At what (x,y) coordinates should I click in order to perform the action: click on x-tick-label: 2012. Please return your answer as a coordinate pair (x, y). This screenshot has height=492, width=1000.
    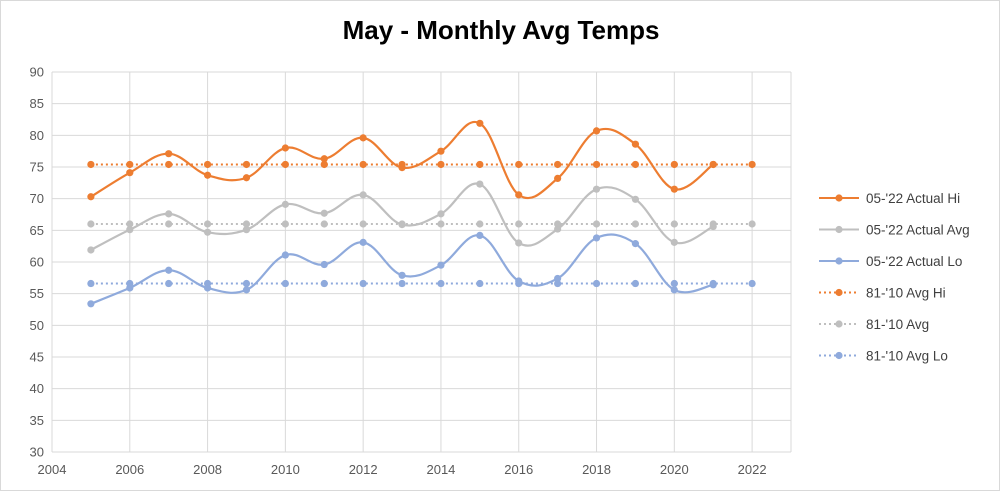
    Looking at the image, I should click on (363, 469).